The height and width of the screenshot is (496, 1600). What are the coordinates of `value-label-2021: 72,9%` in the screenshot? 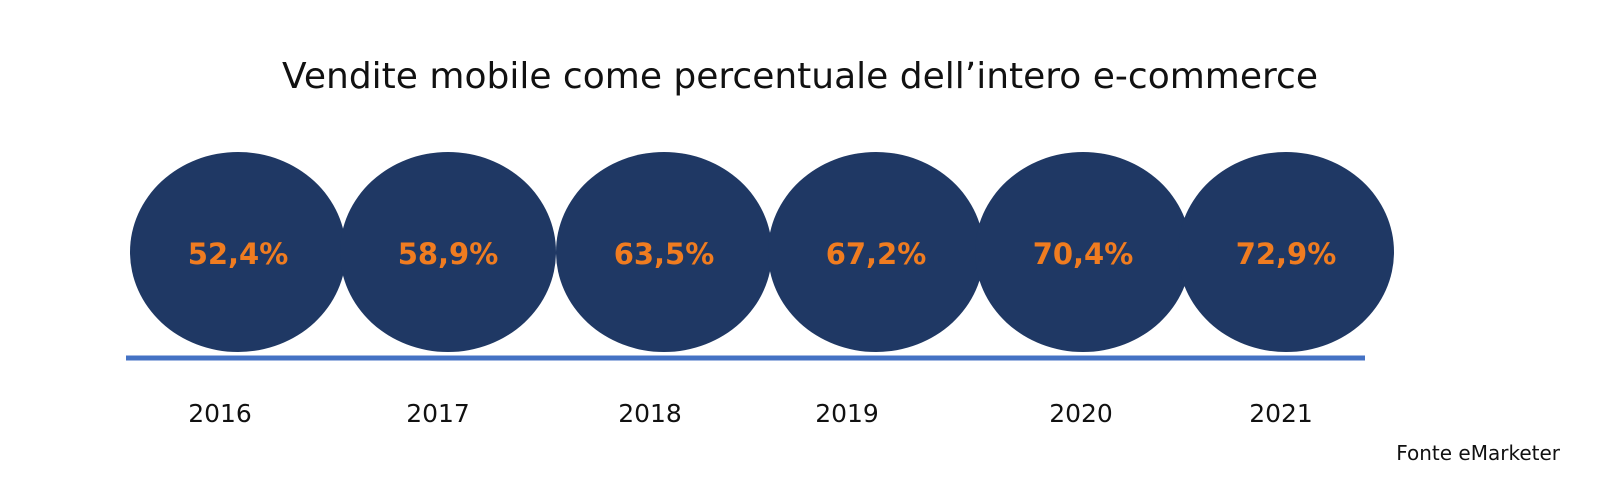 It's located at (1286, 254).